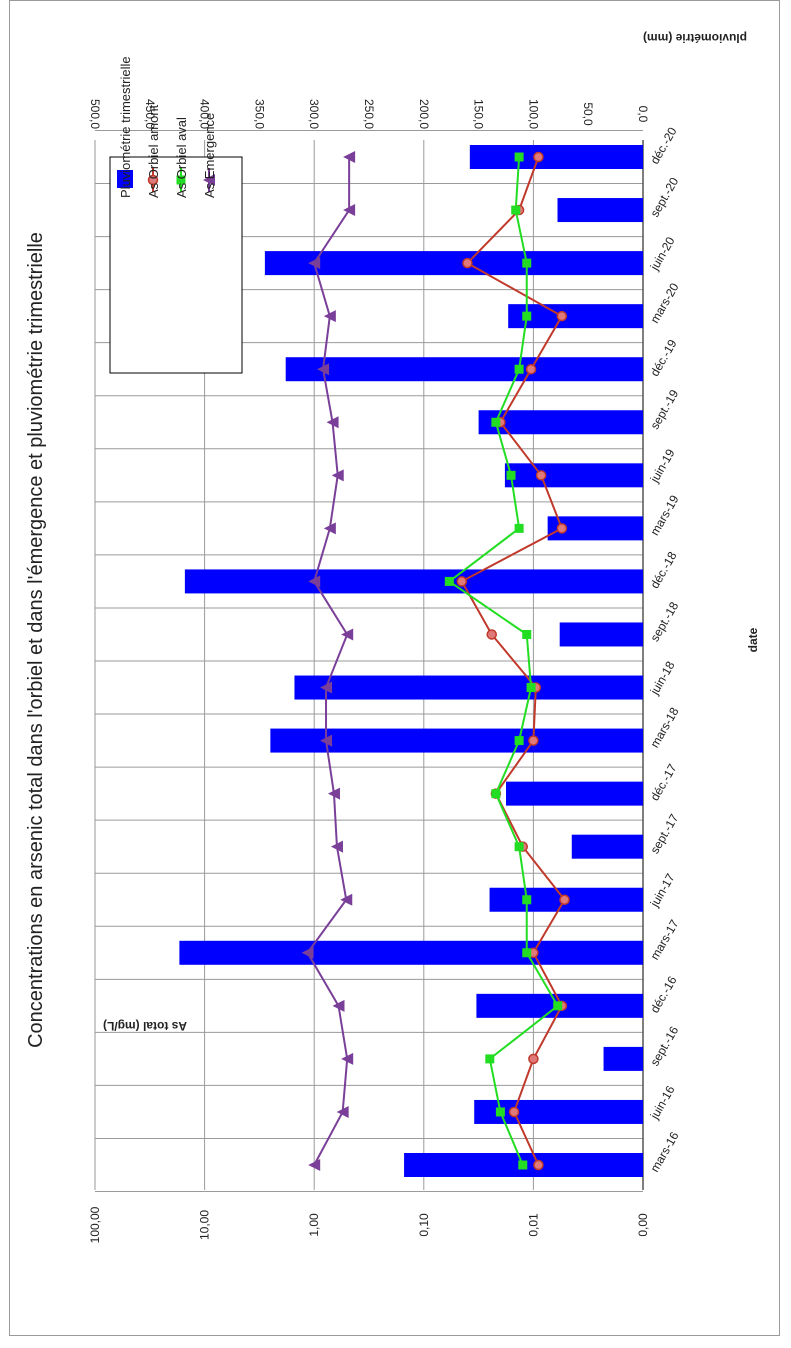 The image size is (791, 1348). I want to click on x-tick-label: déc.-19, so click(663, 358).